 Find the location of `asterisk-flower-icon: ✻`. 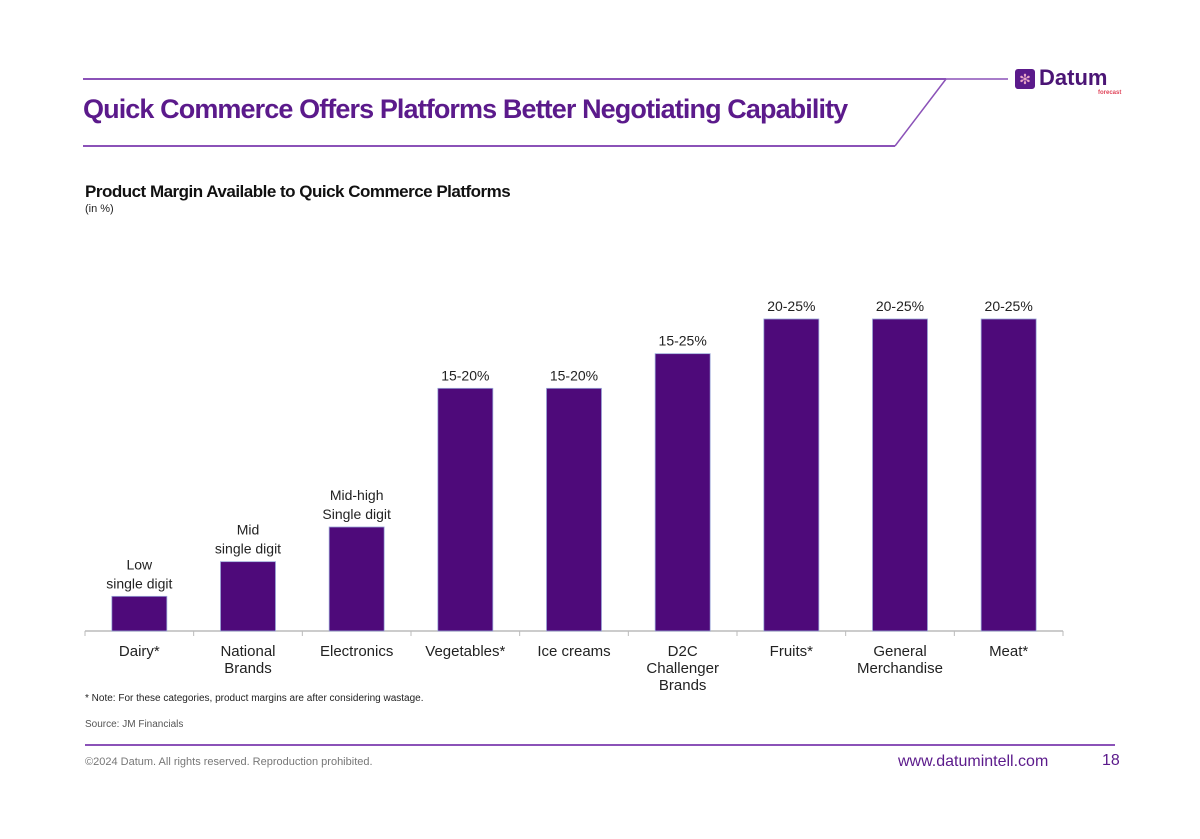

asterisk-flower-icon: ✻ is located at coordinates (1025, 79).